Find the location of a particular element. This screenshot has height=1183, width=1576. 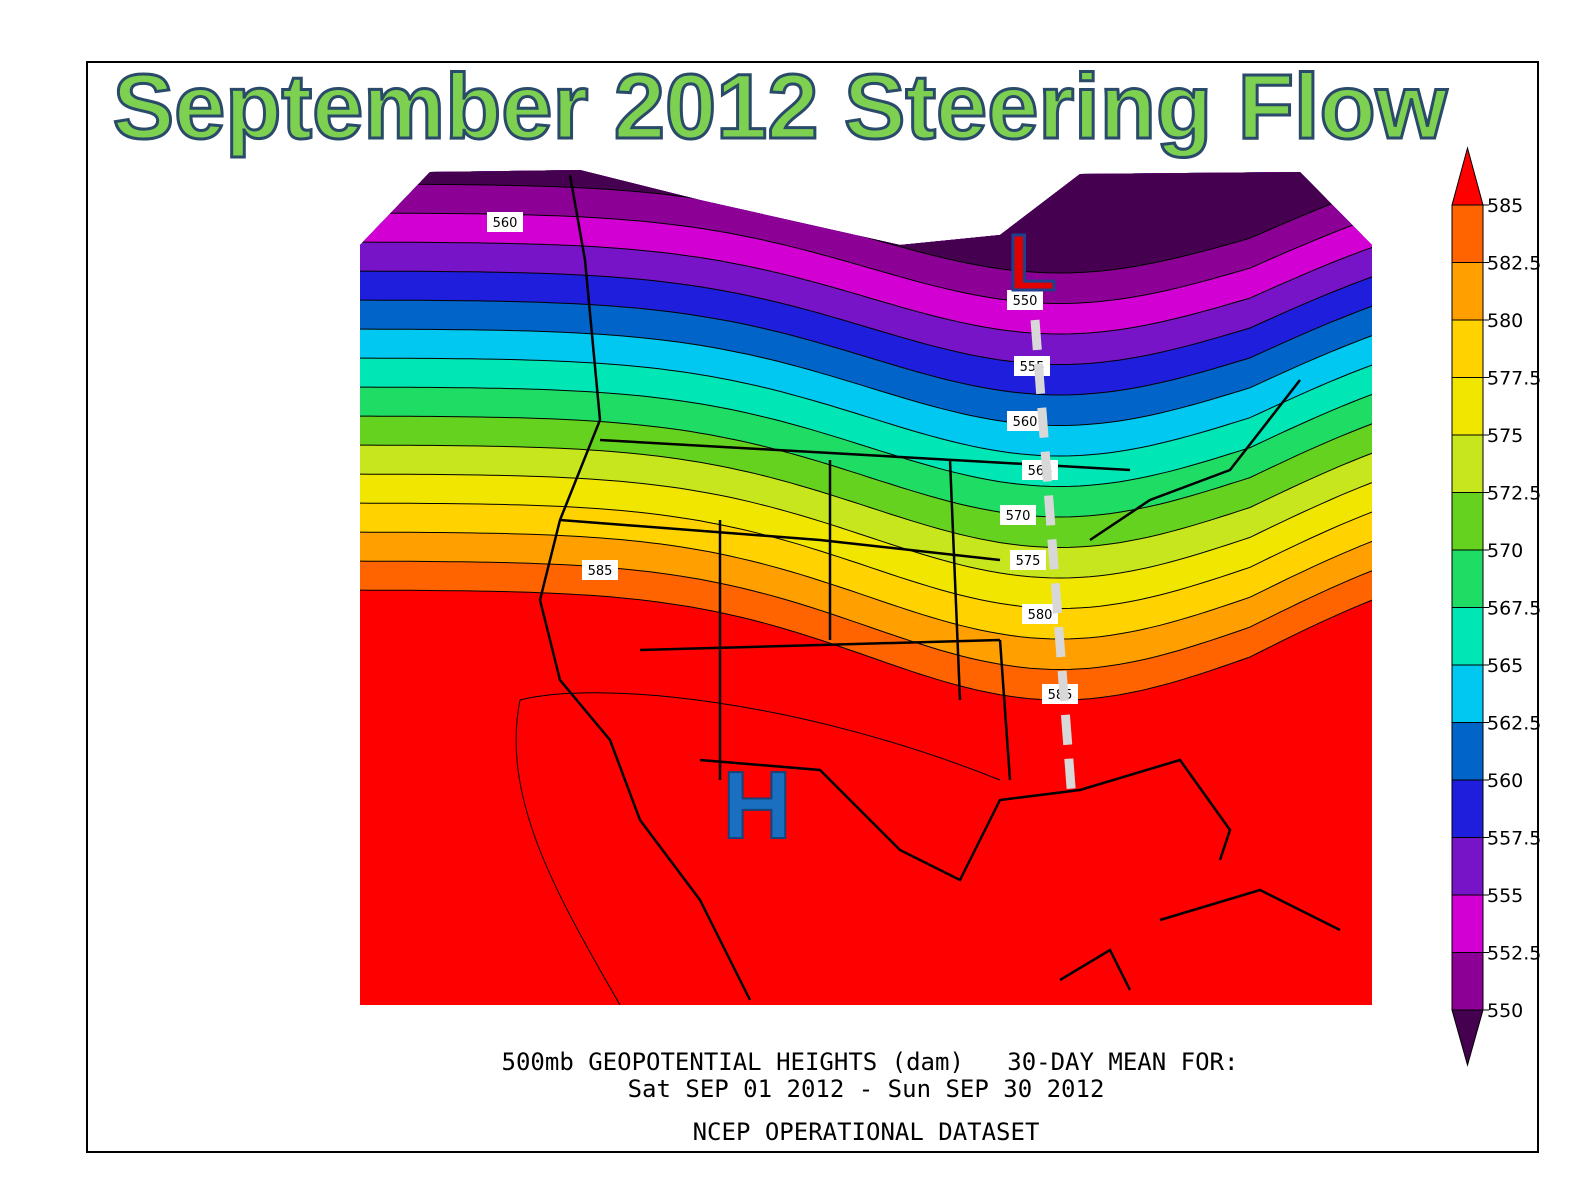

colorbar-label: 585 is located at coordinates (1505, 206).